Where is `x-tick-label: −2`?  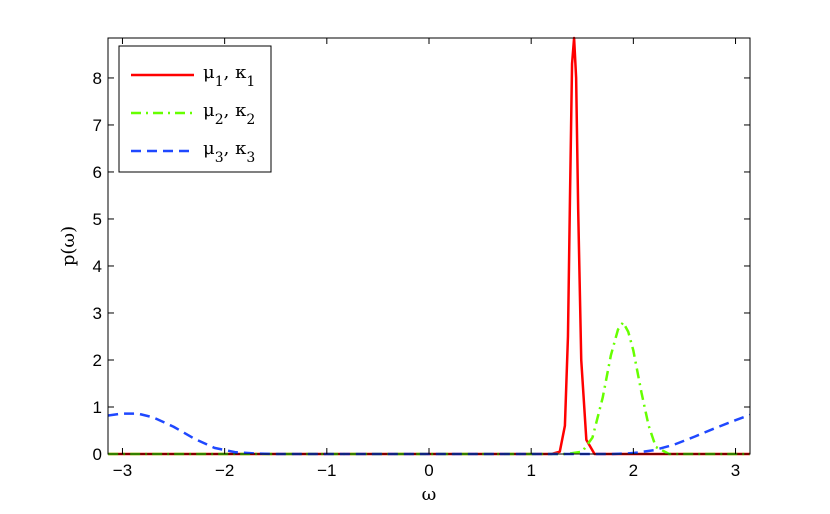
x-tick-label: −2 is located at coordinates (224, 470).